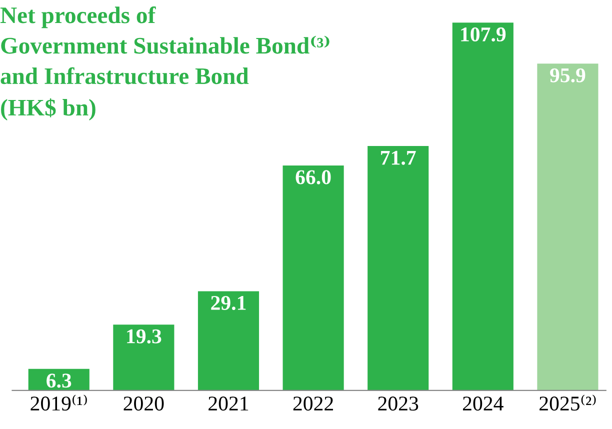  I want to click on data-label: 71.7, so click(398, 157).